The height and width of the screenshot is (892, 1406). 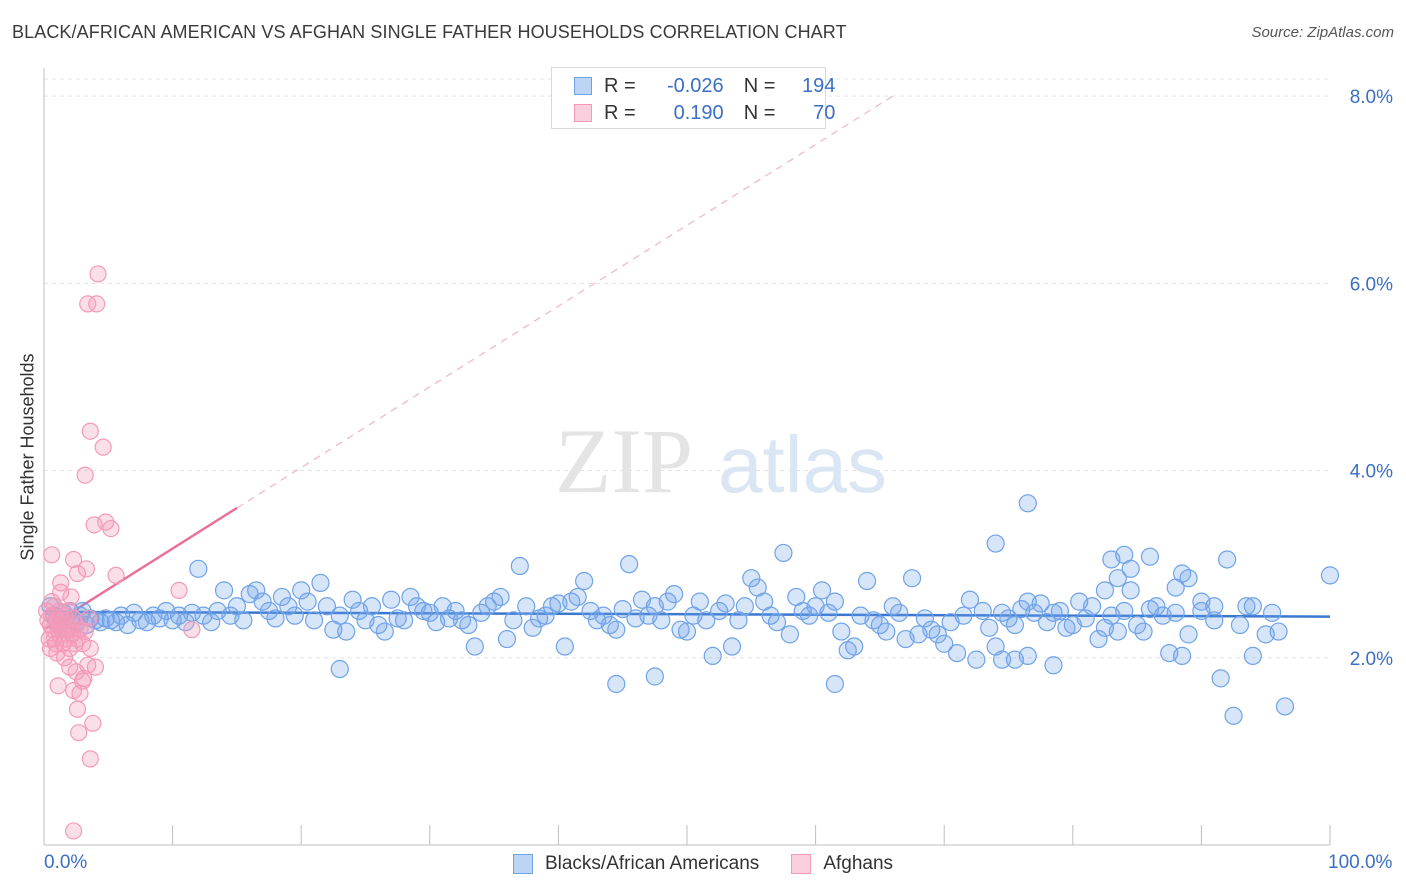 What do you see at coordinates (698, 112) in the screenshot?
I see `legend-r-value: 0.190` at bounding box center [698, 112].